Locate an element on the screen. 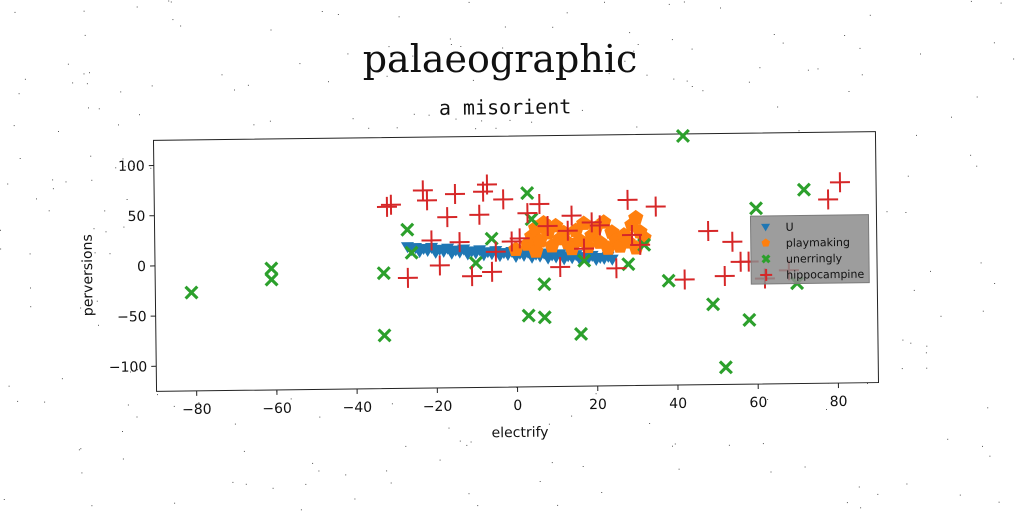 The width and height of the screenshot is (1024, 512). legend-label: U is located at coordinates (790, 227).